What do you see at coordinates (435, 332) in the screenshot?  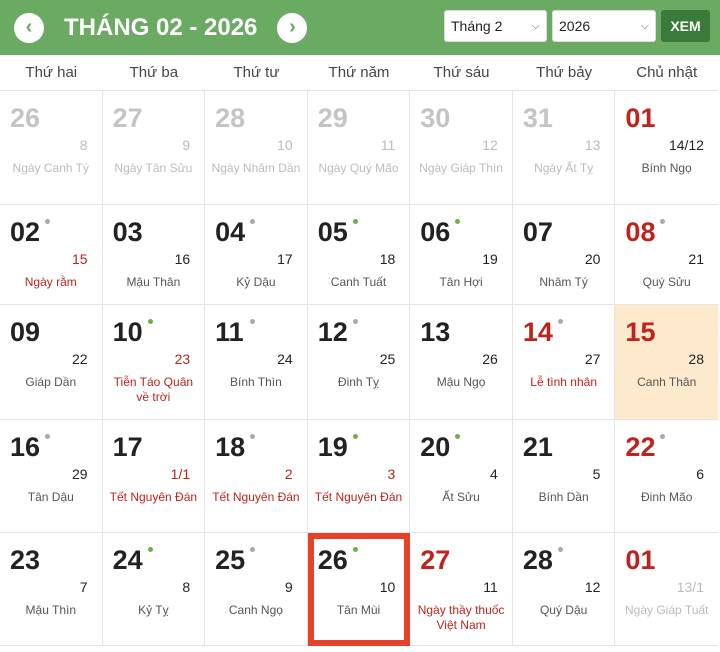 I see `solar-day: 13` at bounding box center [435, 332].